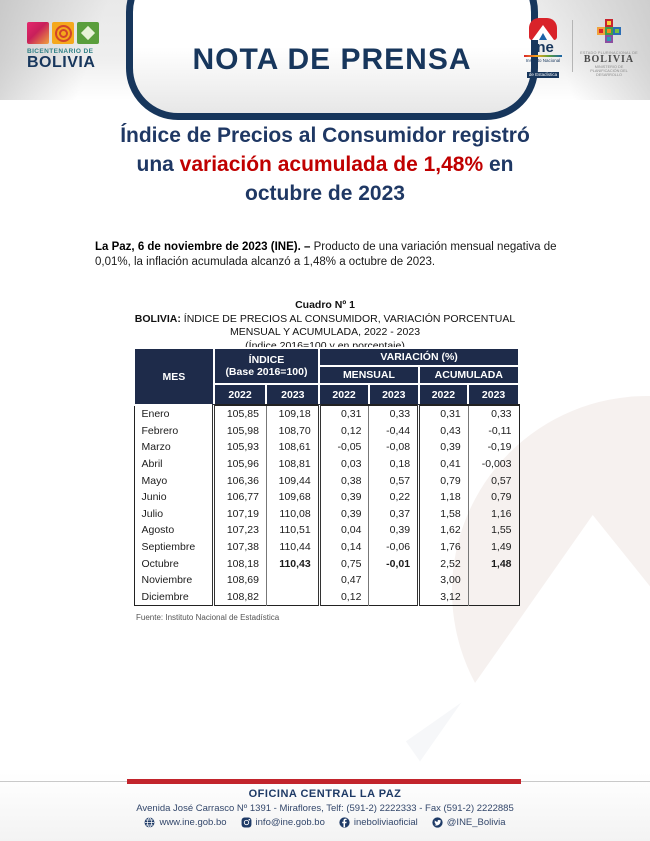 The height and width of the screenshot is (841, 650). What do you see at coordinates (393, 480) in the screenshot?
I see `value-cell: 0,57` at bounding box center [393, 480].